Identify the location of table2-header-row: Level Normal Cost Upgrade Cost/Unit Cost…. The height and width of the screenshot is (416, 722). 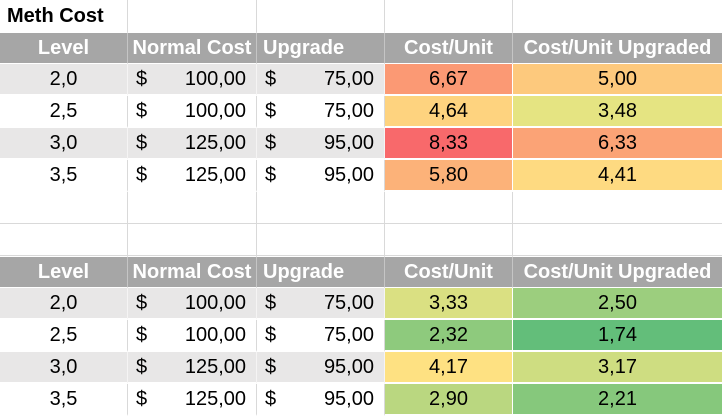
(361, 272).